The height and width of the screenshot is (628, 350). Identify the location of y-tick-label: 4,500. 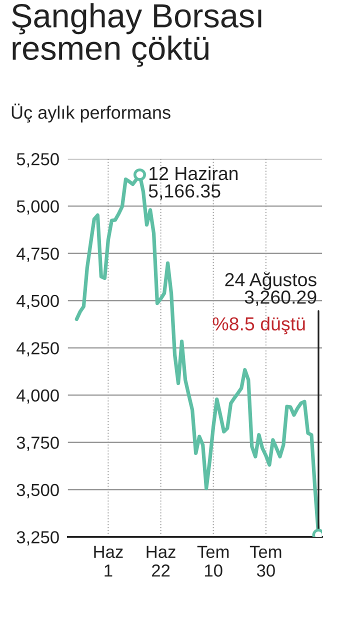
(37, 302).